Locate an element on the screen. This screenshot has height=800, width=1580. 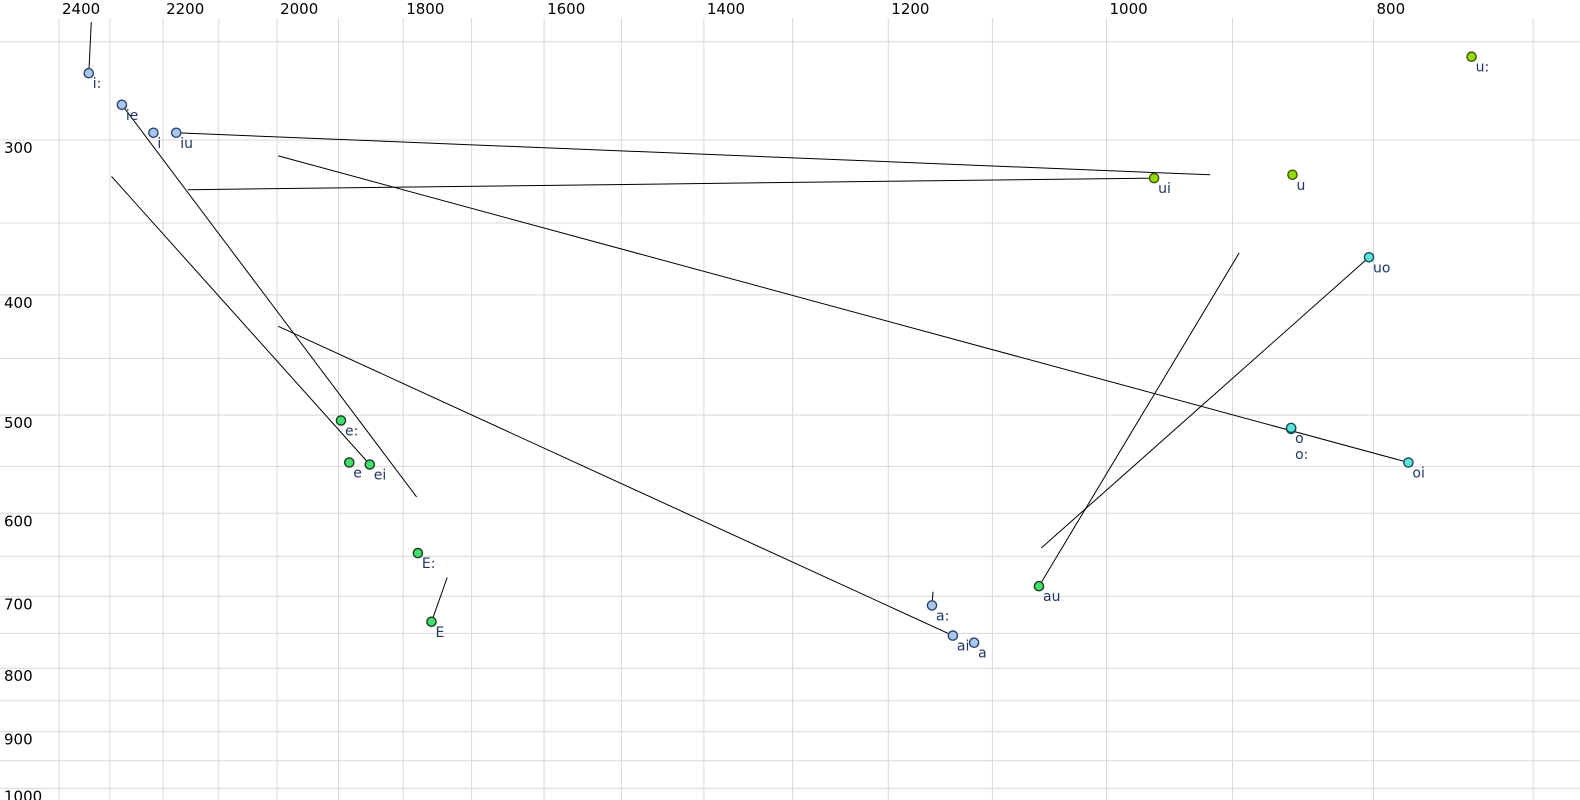
vowel-point-e: is located at coordinates (341, 420).